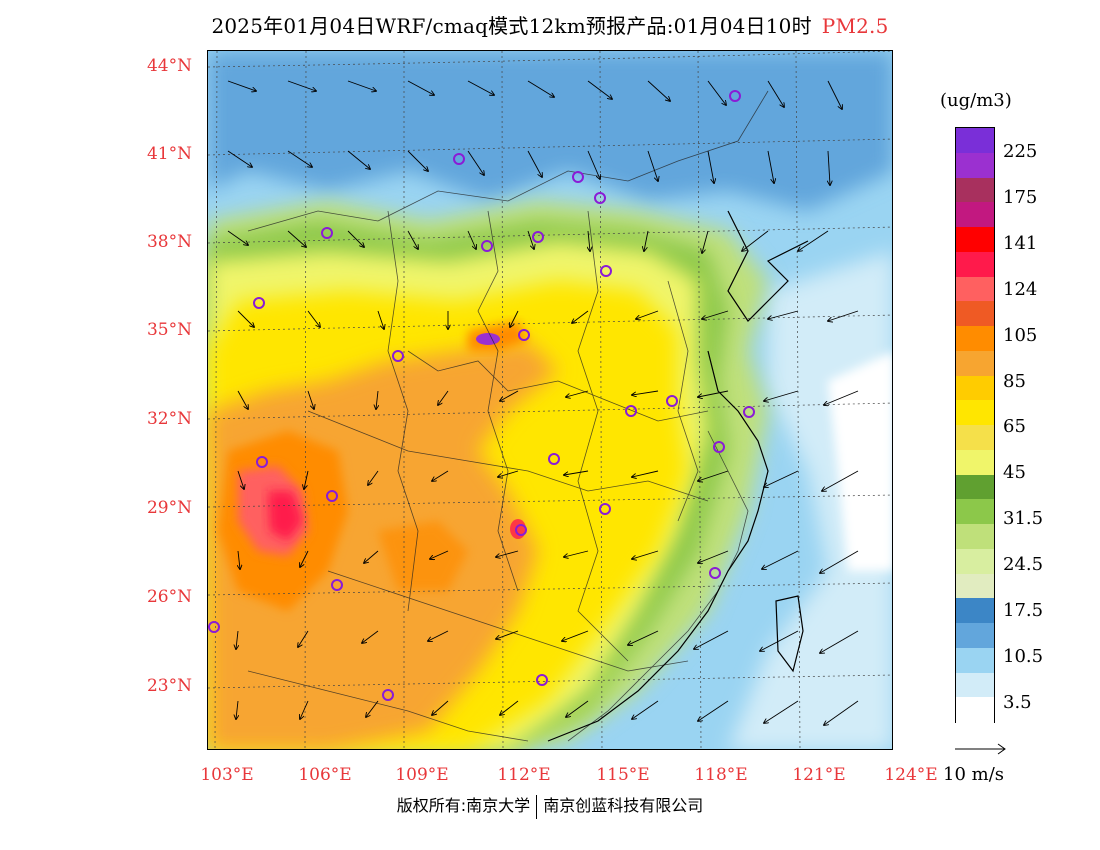 The image size is (1100, 850). What do you see at coordinates (1020, 151) in the screenshot?
I see `legend-label: 225` at bounding box center [1020, 151].